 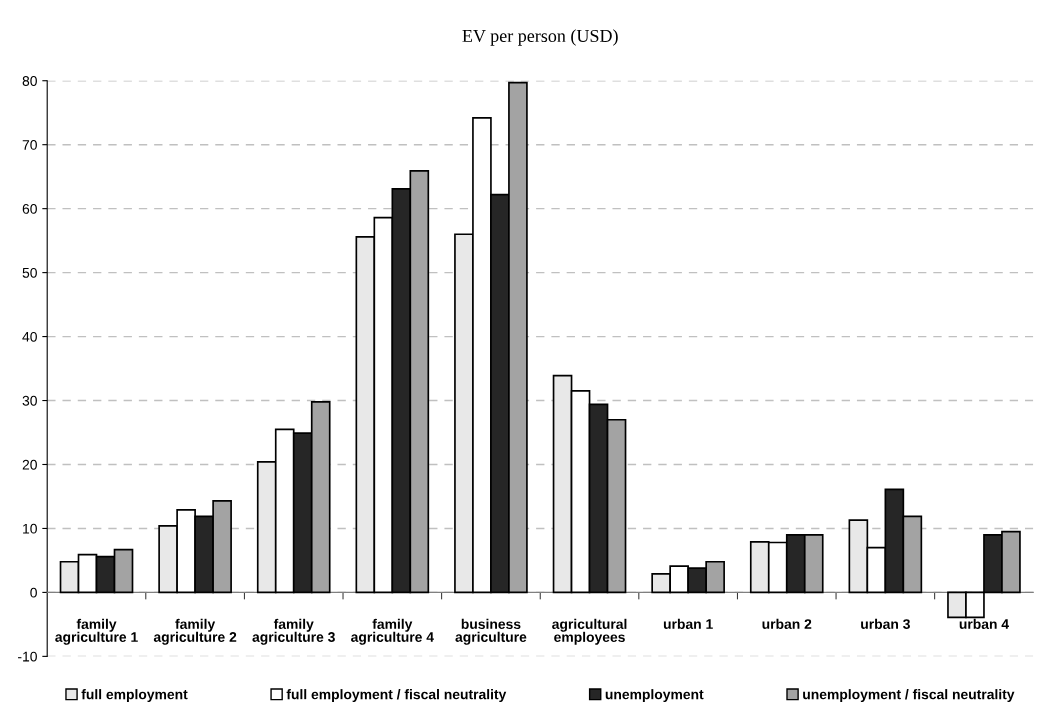 I want to click on x-tick-label: family agriculture 4, so click(x=392, y=631).